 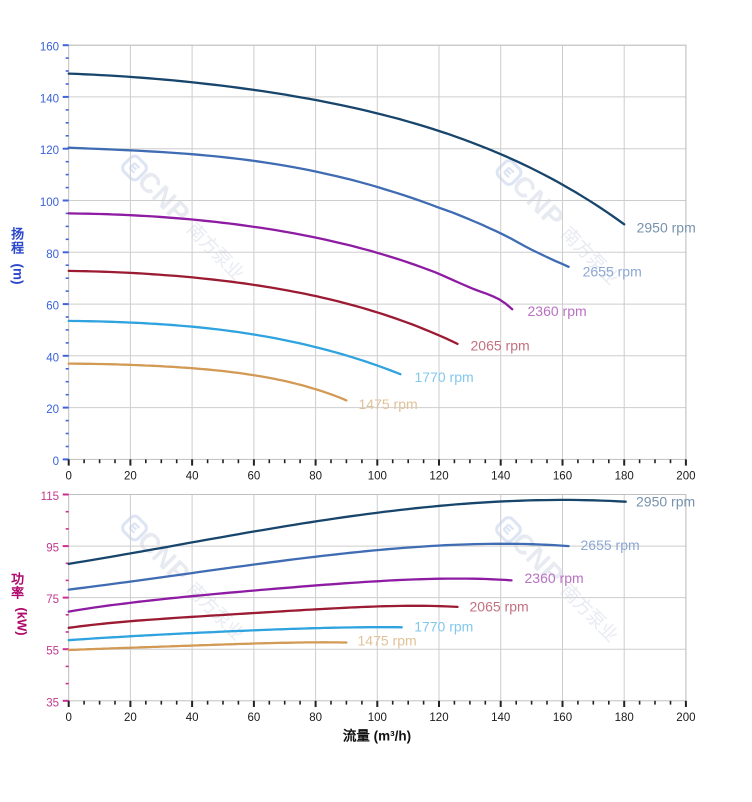 What do you see at coordinates (18, 274) in the screenshot?
I see `svg-text: (m)` at bounding box center [18, 274].